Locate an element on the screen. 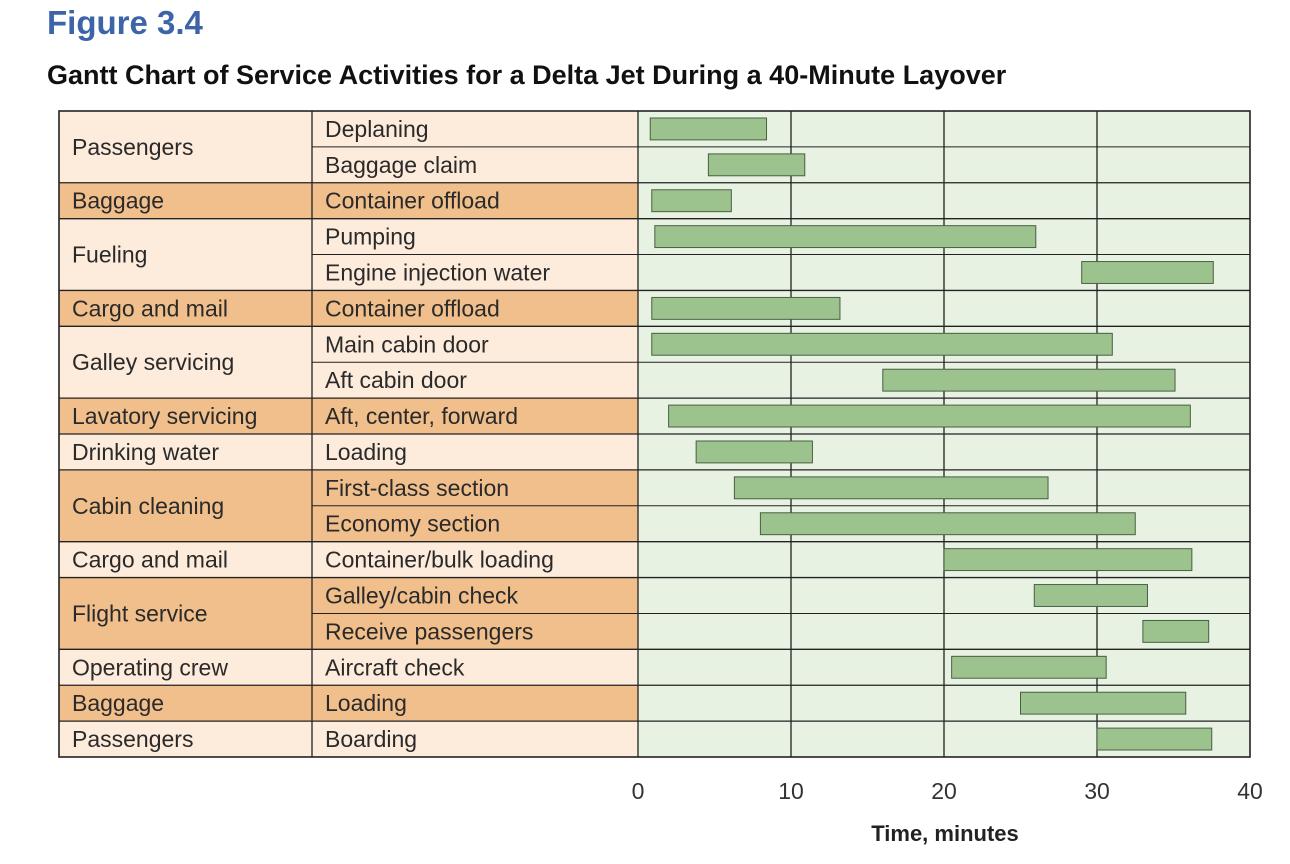 The width and height of the screenshot is (1290, 864). group-label: Flight service is located at coordinates (139, 613).